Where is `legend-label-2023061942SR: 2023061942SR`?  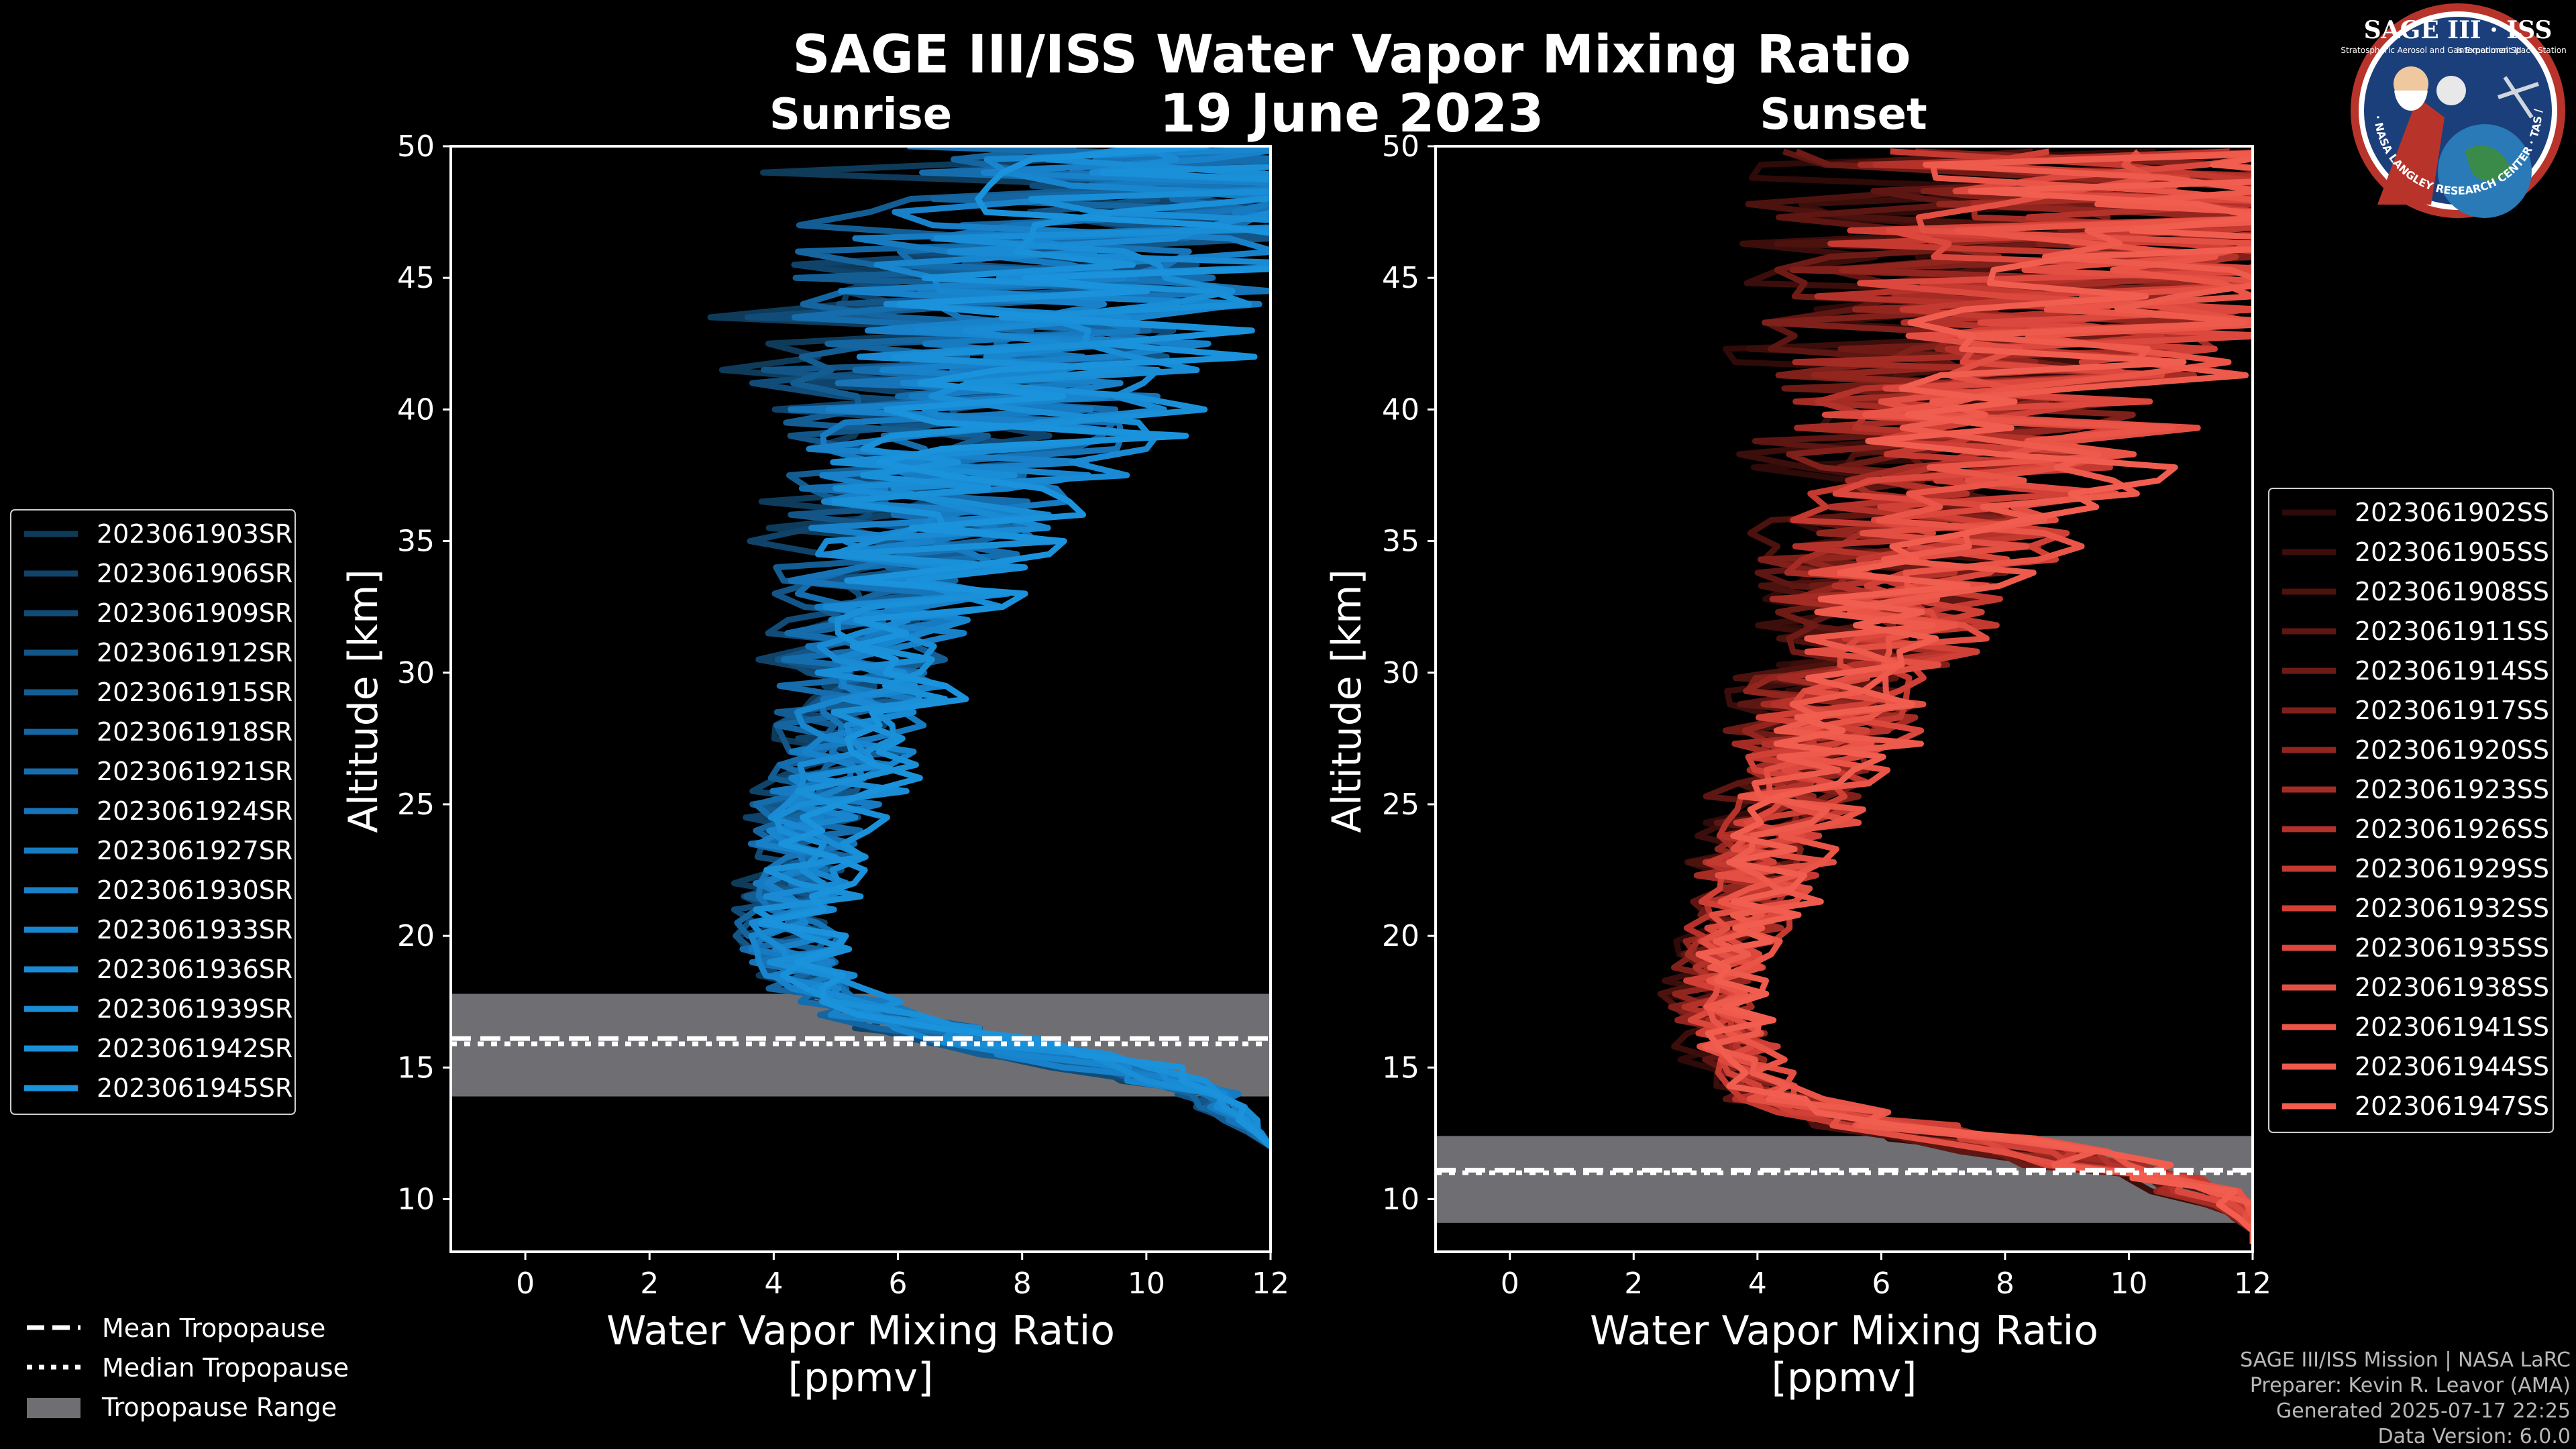 legend-label-2023061942SR: 2023061942SR is located at coordinates (194, 1048).